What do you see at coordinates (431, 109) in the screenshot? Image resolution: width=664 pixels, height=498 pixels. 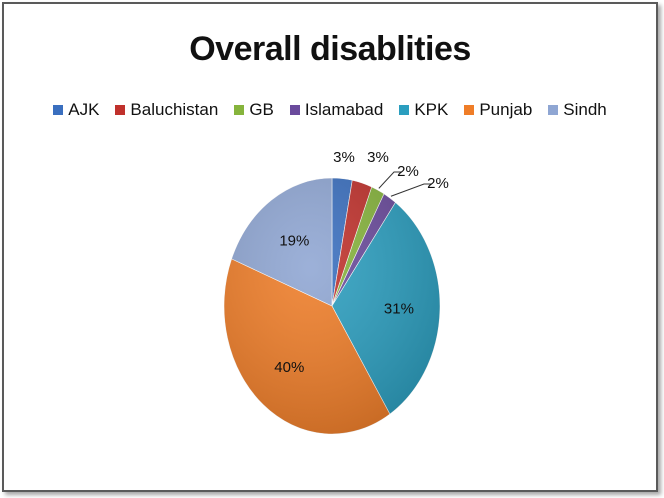 I see `legend-label: KPK` at bounding box center [431, 109].